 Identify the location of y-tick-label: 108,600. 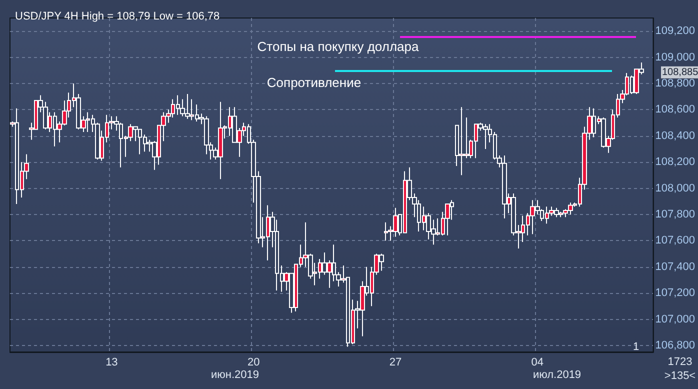
(675, 110).